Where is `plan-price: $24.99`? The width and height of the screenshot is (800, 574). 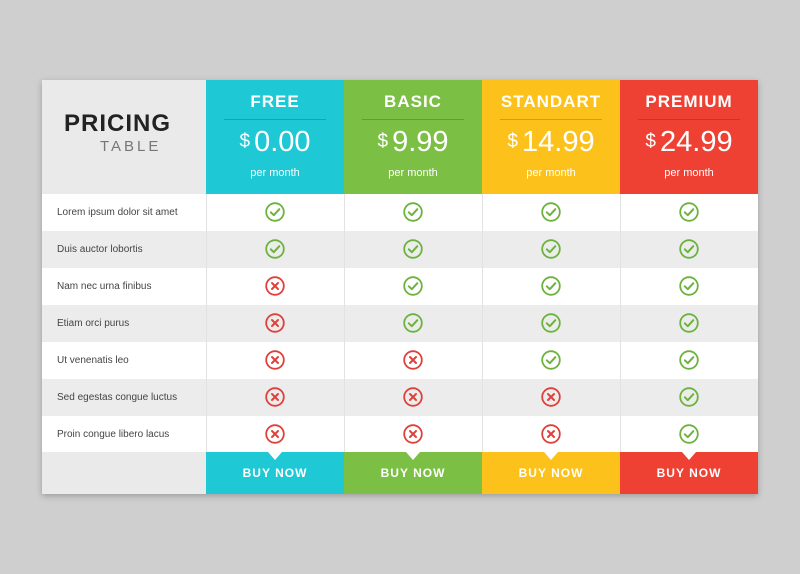
plan-price: $24.99 is located at coordinates (689, 142).